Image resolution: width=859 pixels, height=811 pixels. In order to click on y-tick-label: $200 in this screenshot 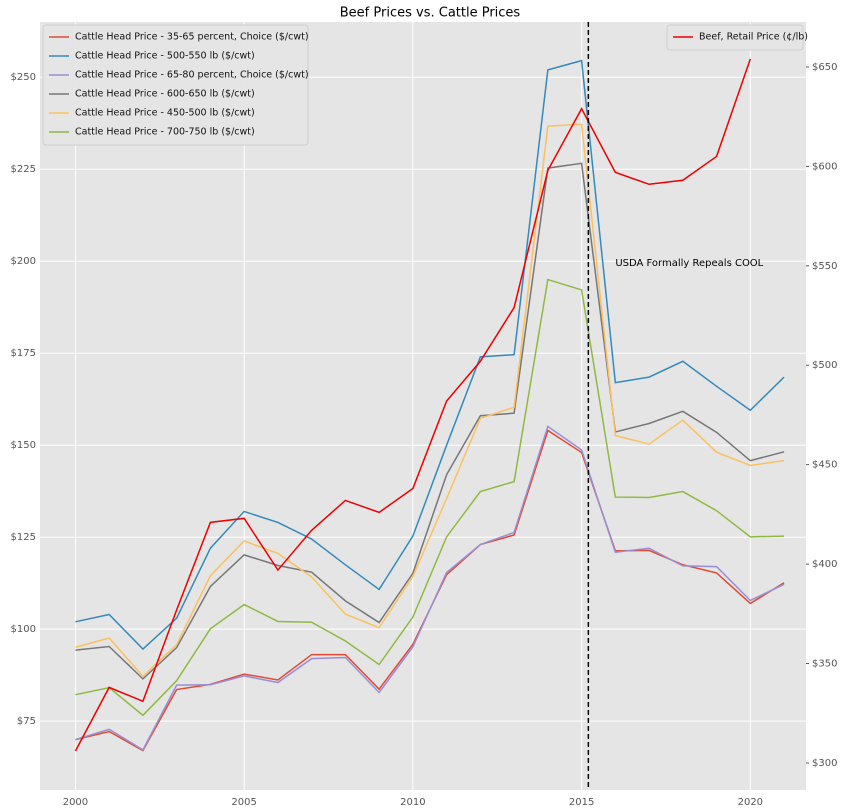, I will do `click(23, 261)`.